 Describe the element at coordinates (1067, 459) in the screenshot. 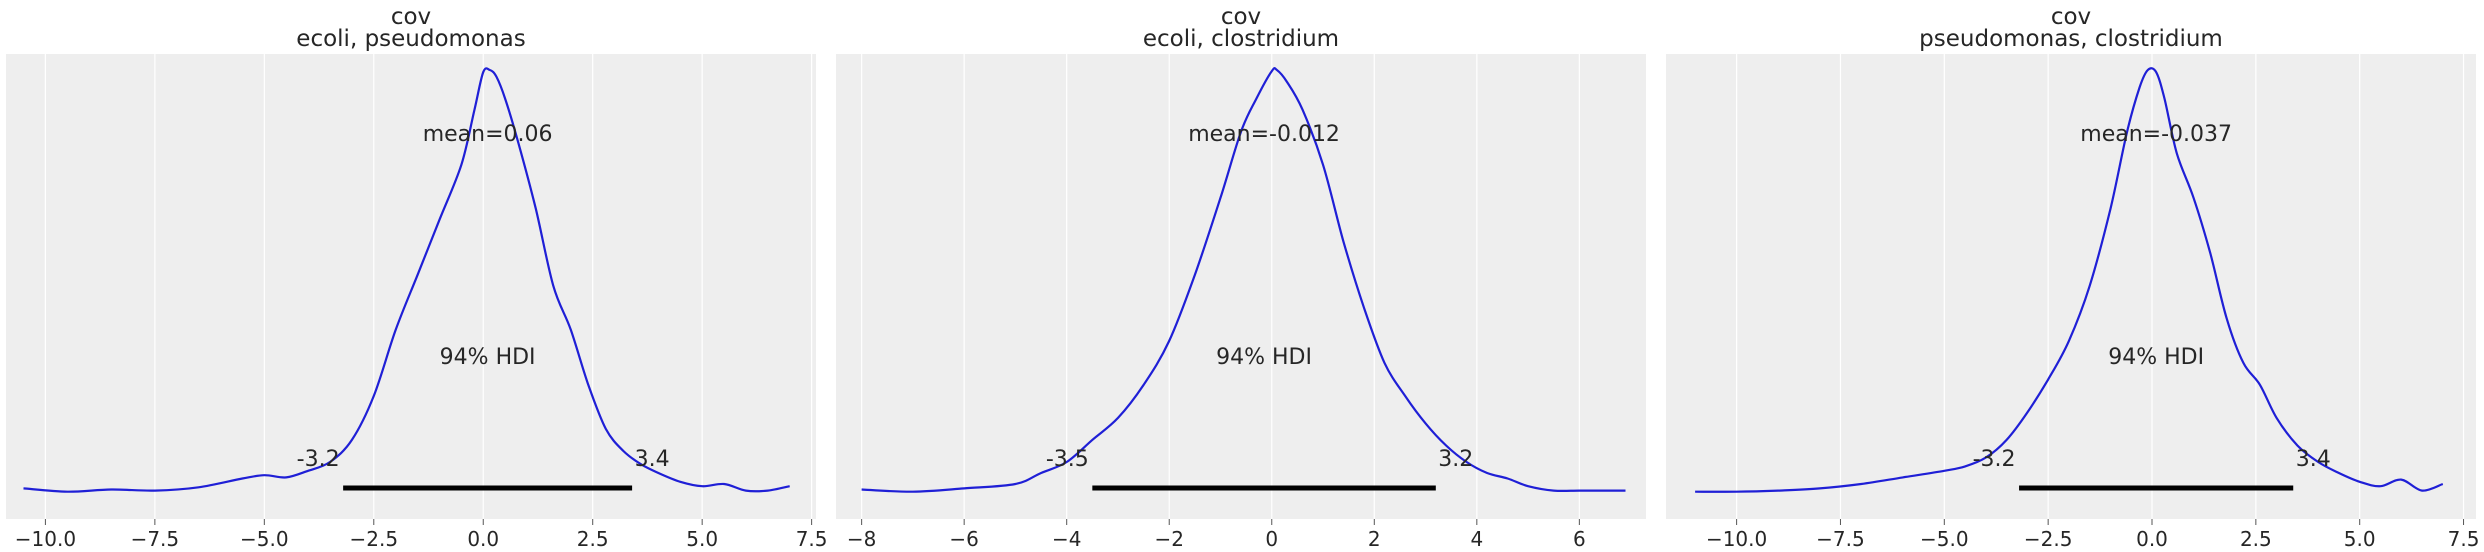

I see `hdi-low-label: -3.5` at that location.